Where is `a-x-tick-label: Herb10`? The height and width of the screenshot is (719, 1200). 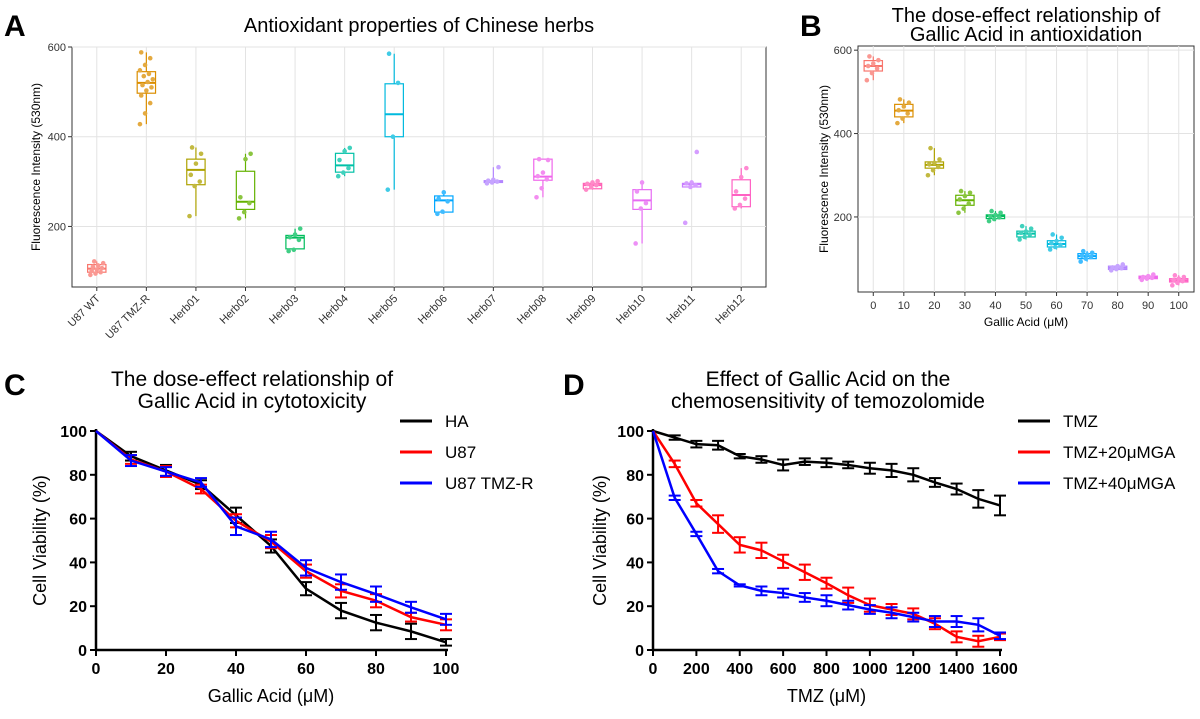 a-x-tick-label: Herb10 is located at coordinates (631, 310).